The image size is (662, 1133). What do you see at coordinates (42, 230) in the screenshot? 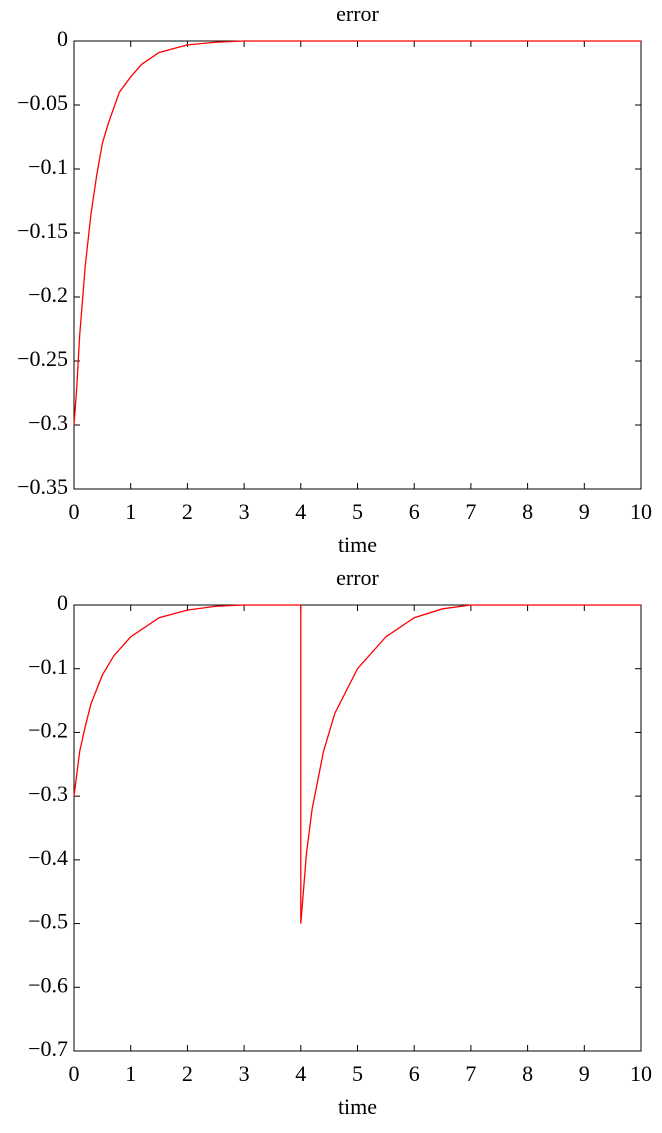
I see `y-tick-label: −0.15` at bounding box center [42, 230].